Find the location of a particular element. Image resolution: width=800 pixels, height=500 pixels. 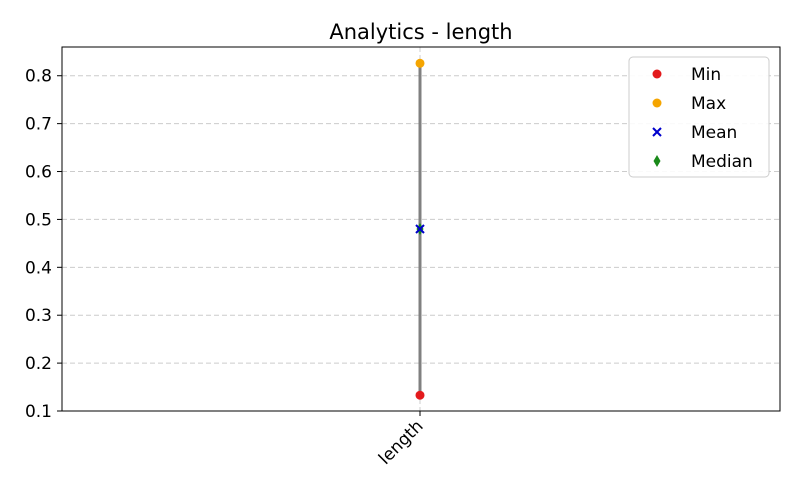

legend-label: Mean is located at coordinates (714, 133).